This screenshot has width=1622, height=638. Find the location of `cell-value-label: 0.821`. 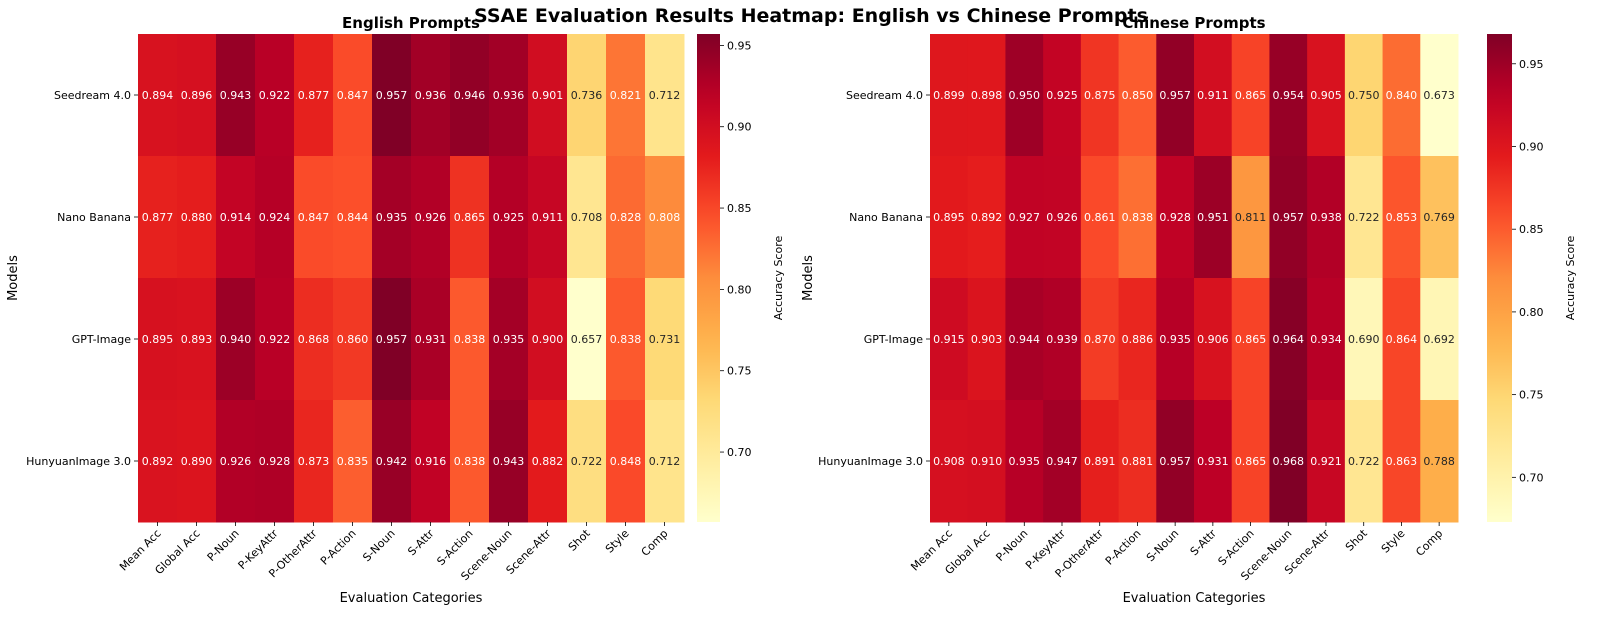

cell-value-label: 0.821 is located at coordinates (626, 95).